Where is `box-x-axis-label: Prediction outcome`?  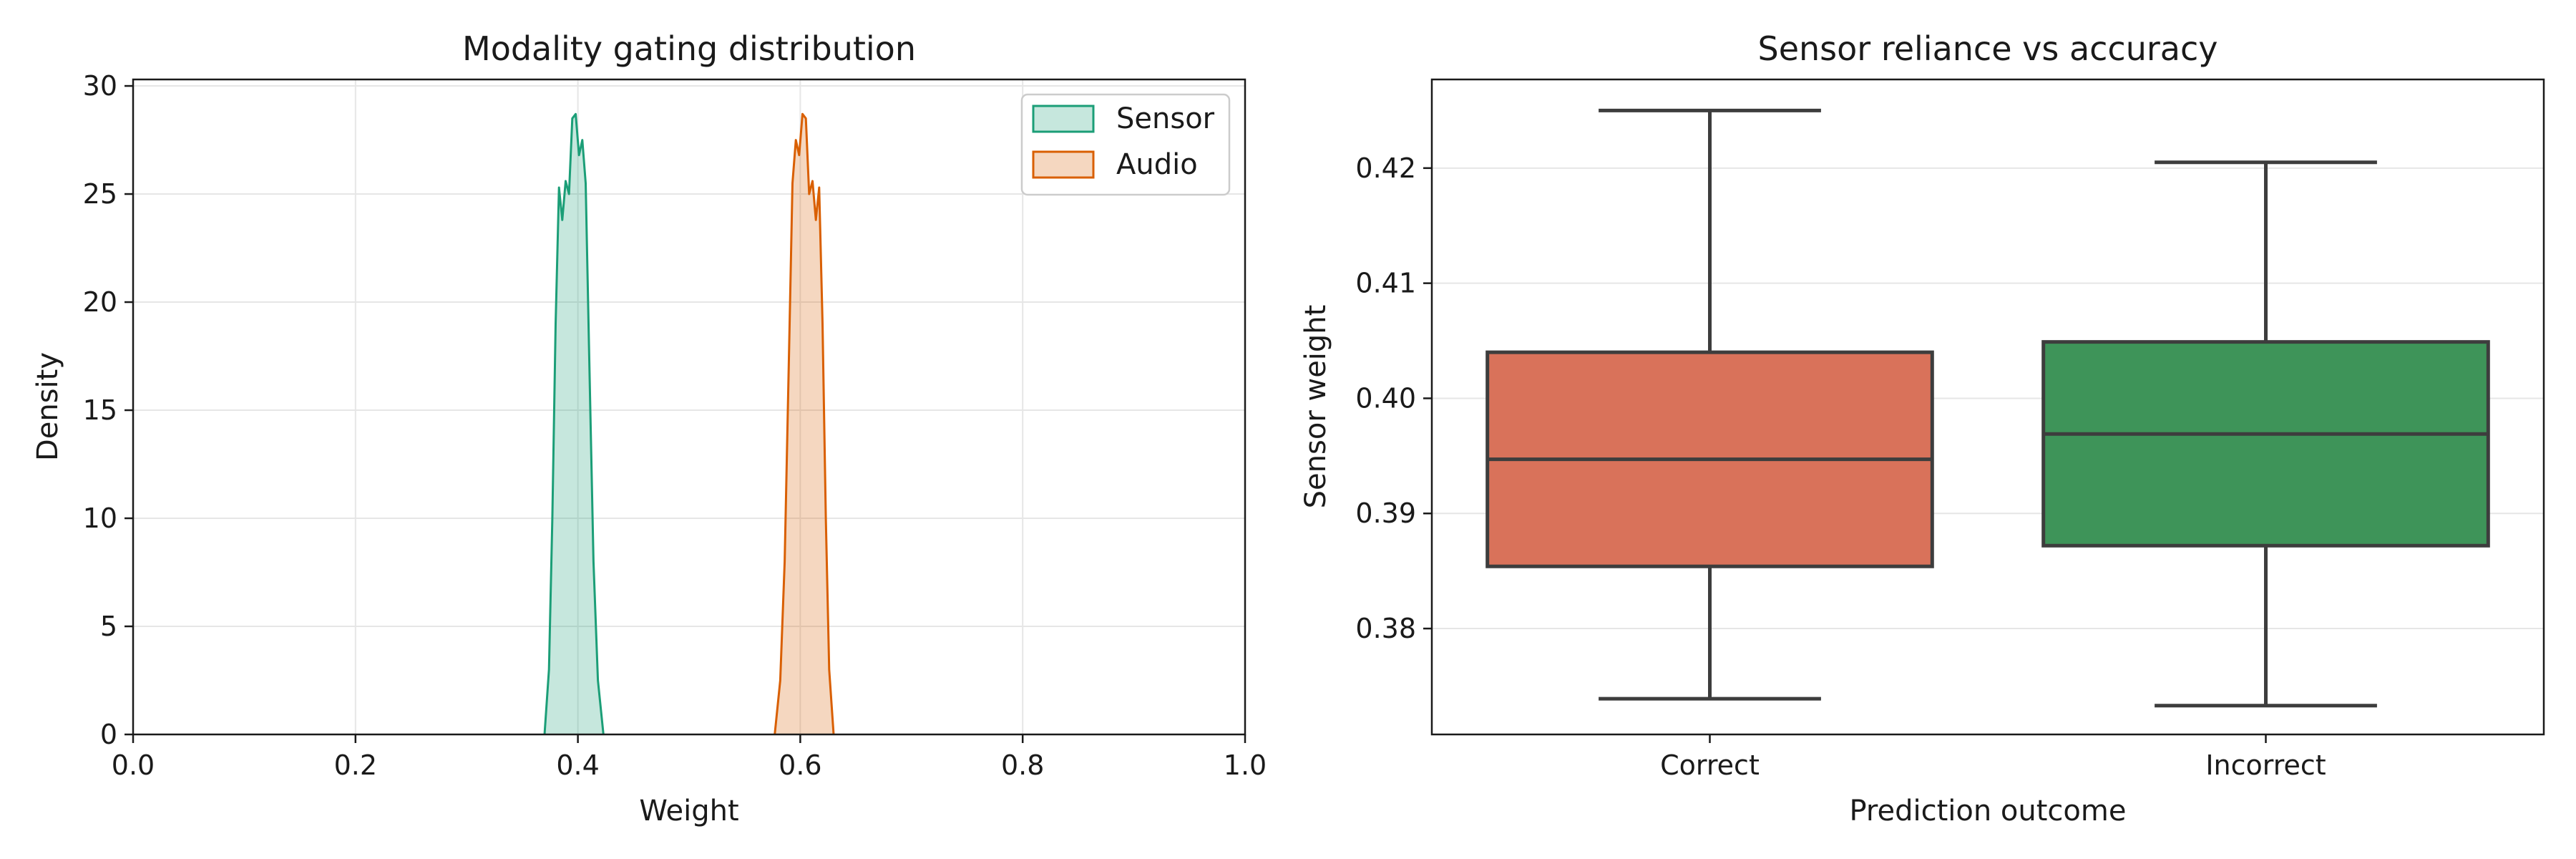
box-x-axis-label: Prediction outcome is located at coordinates (1988, 811).